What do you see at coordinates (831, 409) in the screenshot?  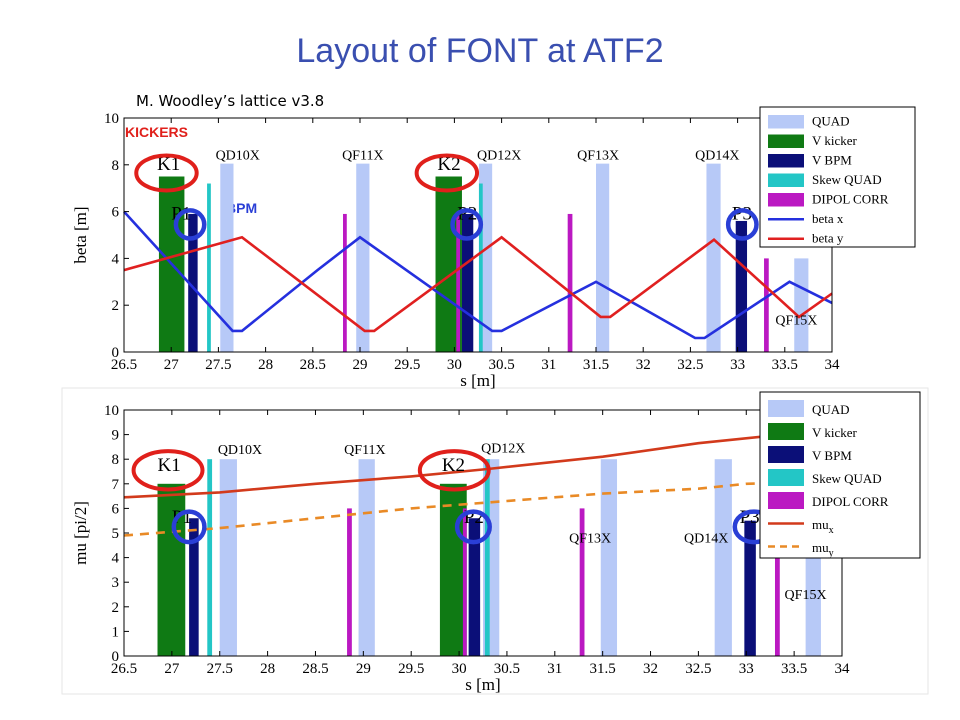 I see `legend-label: QUAD` at bounding box center [831, 409].